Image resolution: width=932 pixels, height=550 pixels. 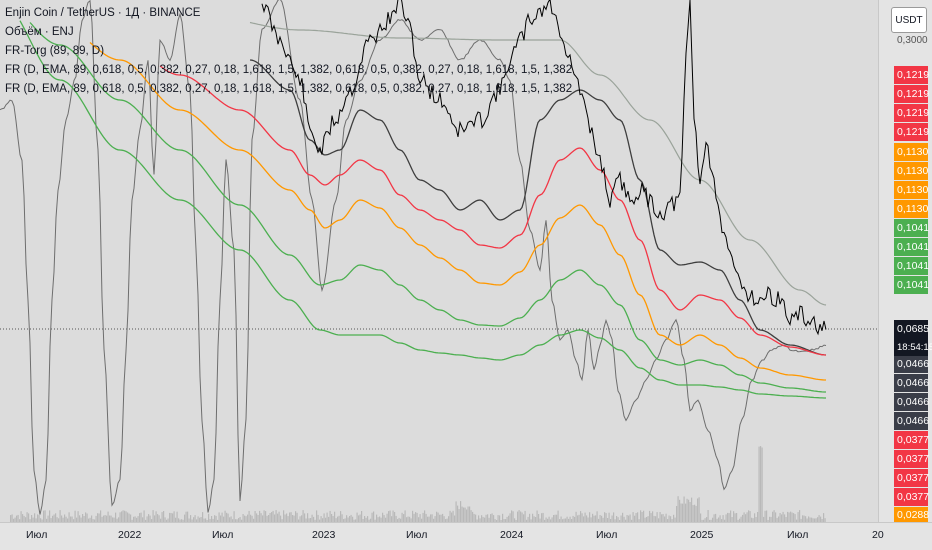 I want to click on time-axis, so click(x=466, y=536).